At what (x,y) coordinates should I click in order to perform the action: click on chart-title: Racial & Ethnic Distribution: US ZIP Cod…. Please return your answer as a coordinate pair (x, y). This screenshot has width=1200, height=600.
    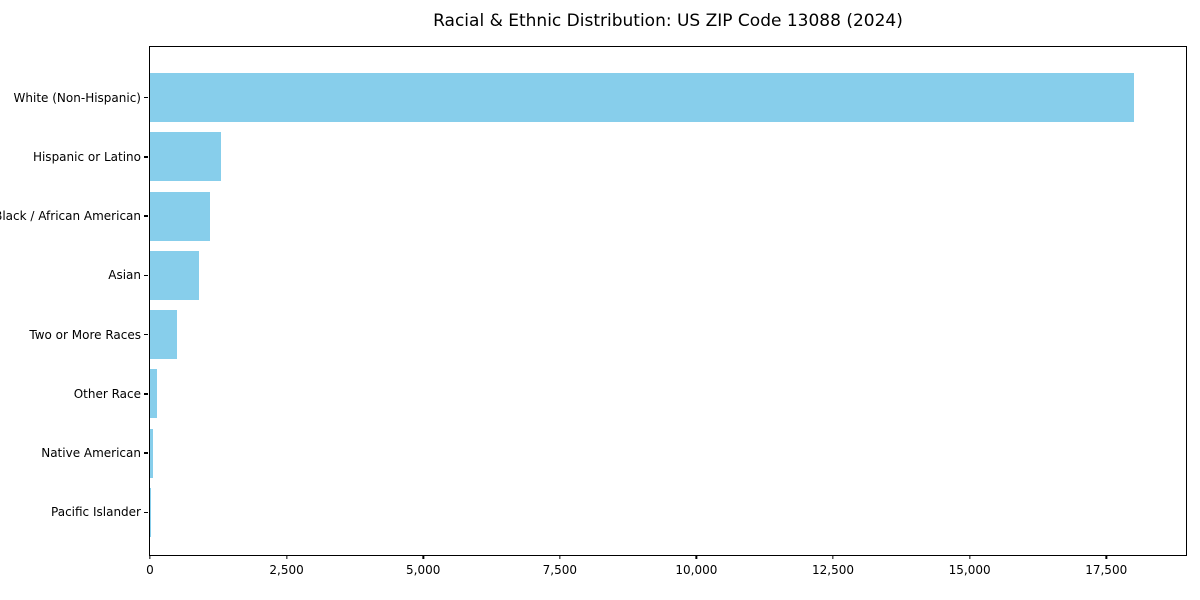
    Looking at the image, I should click on (668, 21).